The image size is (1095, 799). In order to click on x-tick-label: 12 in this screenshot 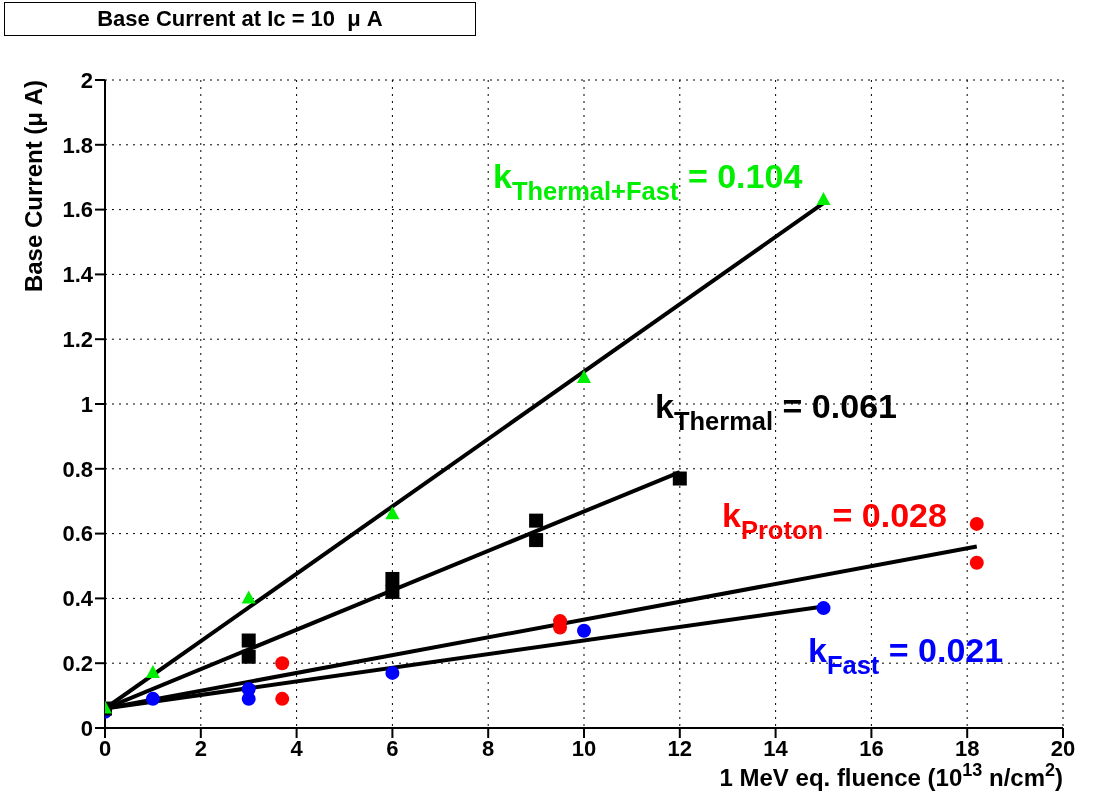, I will do `click(680, 748)`.